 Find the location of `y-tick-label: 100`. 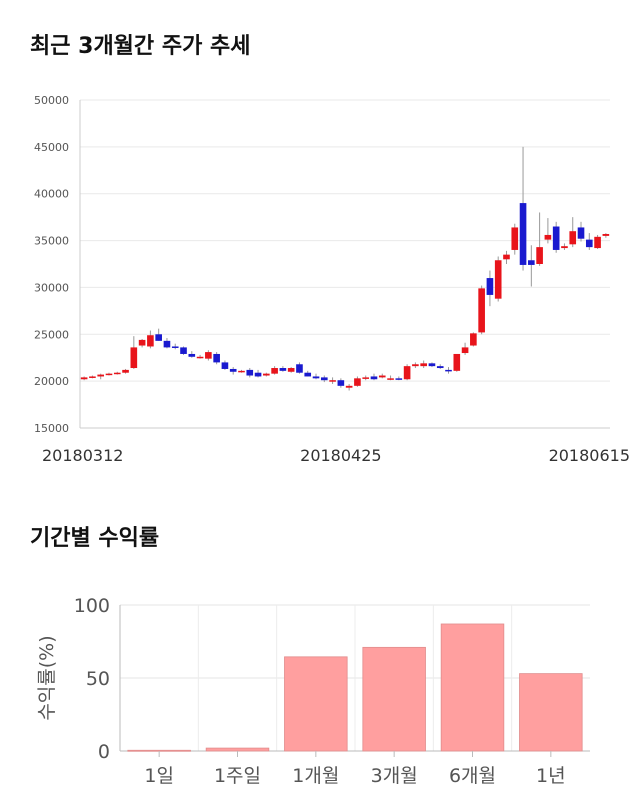

y-tick-label: 100 is located at coordinates (92, 606).